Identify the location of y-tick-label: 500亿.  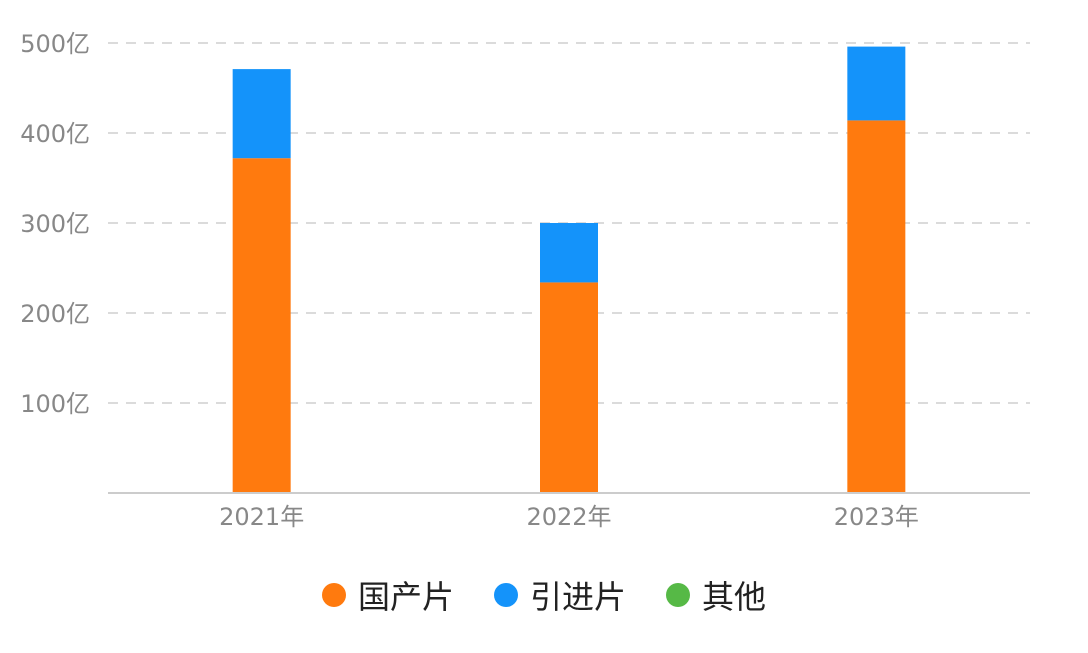
(55, 44).